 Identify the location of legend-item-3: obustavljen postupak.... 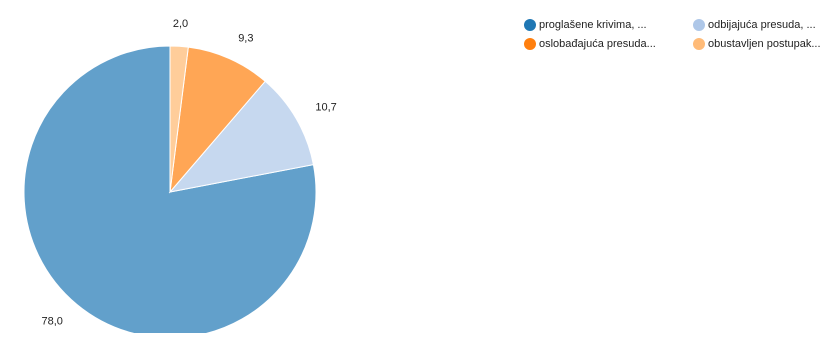
(757, 44).